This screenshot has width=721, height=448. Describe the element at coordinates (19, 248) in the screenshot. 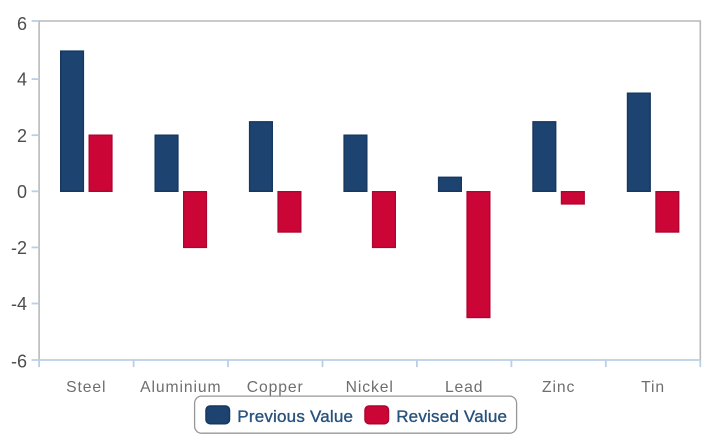

I see `svg-text: -2` at that location.